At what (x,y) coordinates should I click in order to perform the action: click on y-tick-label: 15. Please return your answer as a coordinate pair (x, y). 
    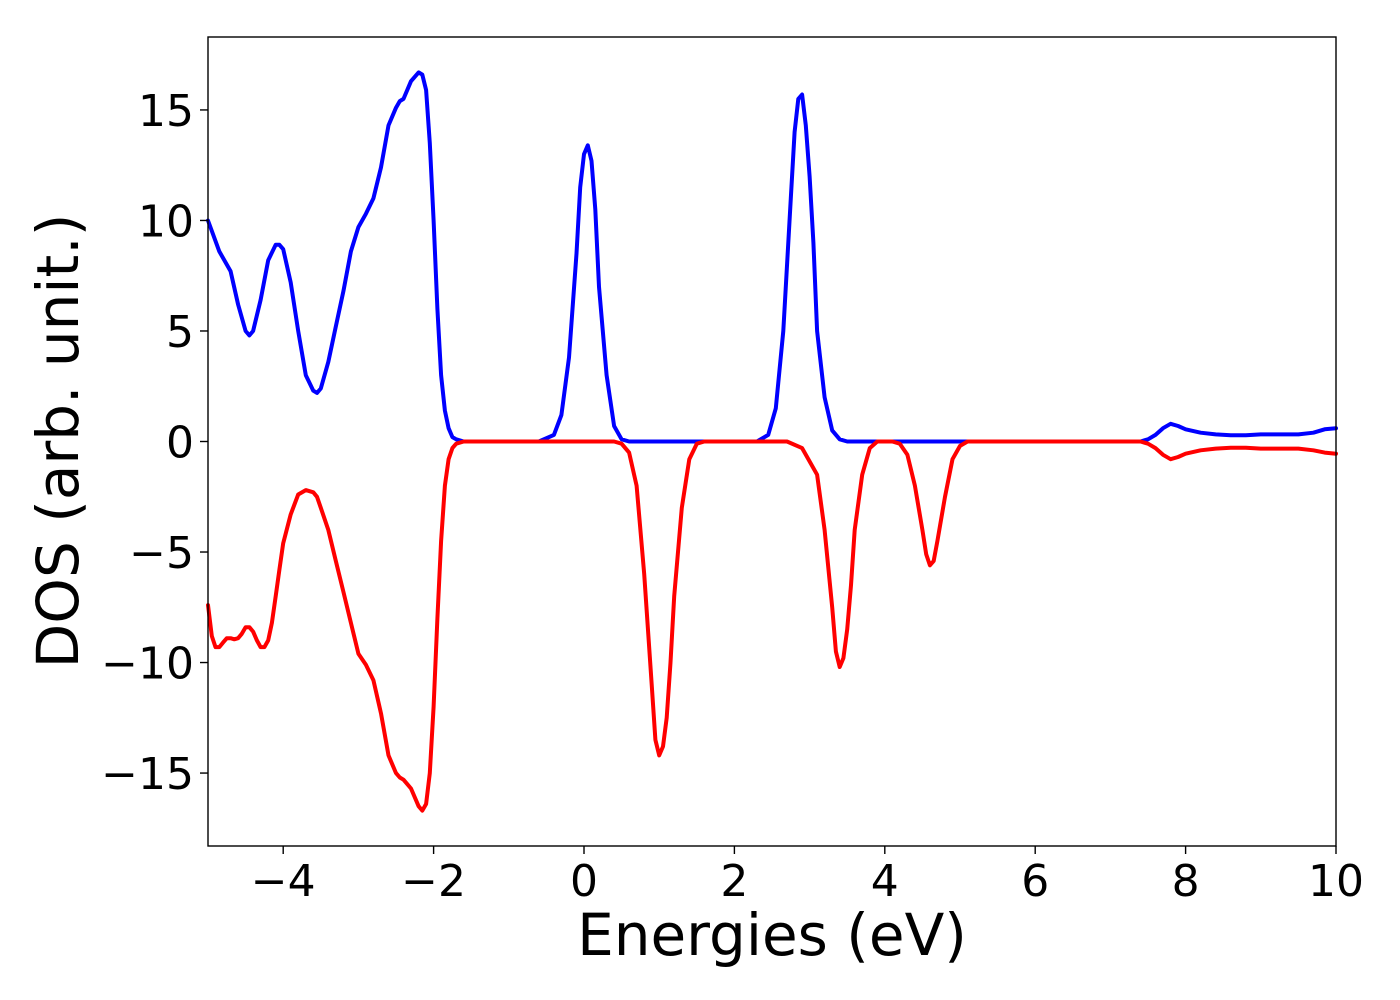
    Looking at the image, I should click on (166, 111).